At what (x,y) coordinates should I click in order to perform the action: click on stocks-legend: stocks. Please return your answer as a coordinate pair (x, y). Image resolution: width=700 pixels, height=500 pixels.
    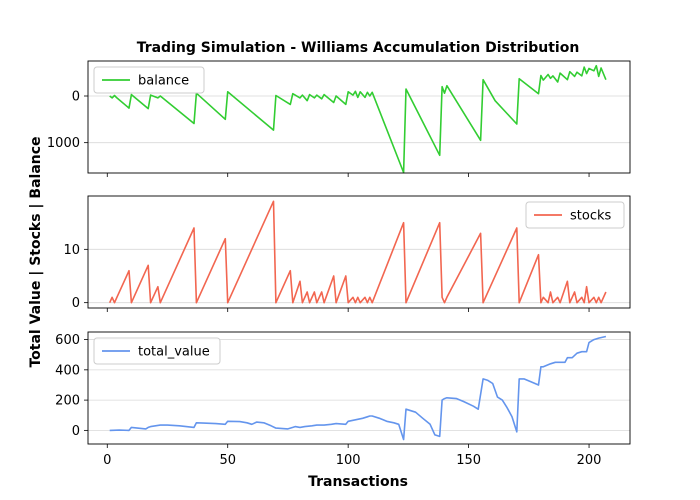
    Looking at the image, I should click on (575, 215).